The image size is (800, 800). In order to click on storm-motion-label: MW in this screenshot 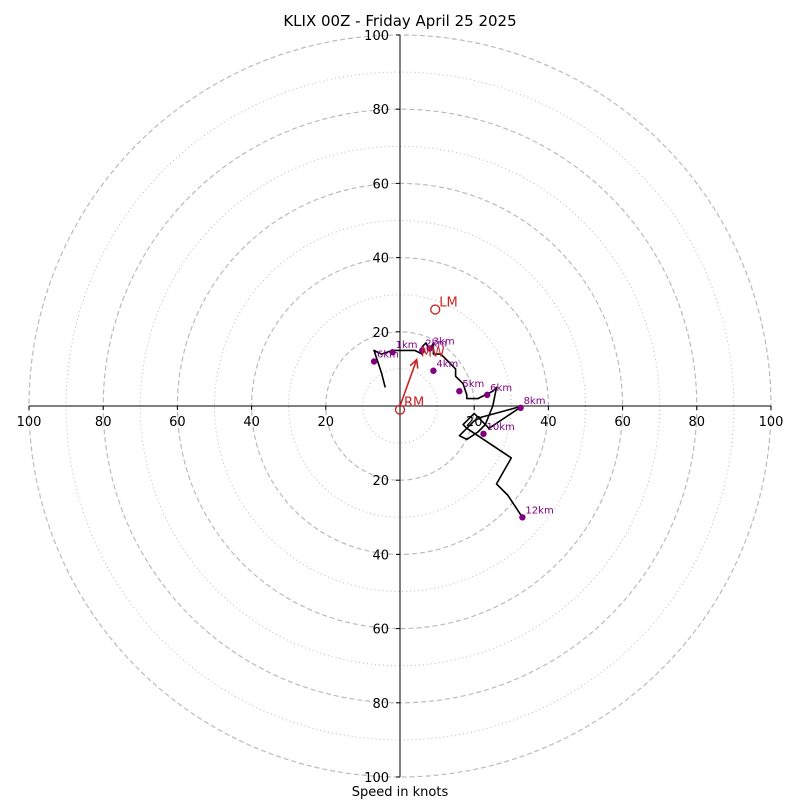, I will do `click(433, 353)`.